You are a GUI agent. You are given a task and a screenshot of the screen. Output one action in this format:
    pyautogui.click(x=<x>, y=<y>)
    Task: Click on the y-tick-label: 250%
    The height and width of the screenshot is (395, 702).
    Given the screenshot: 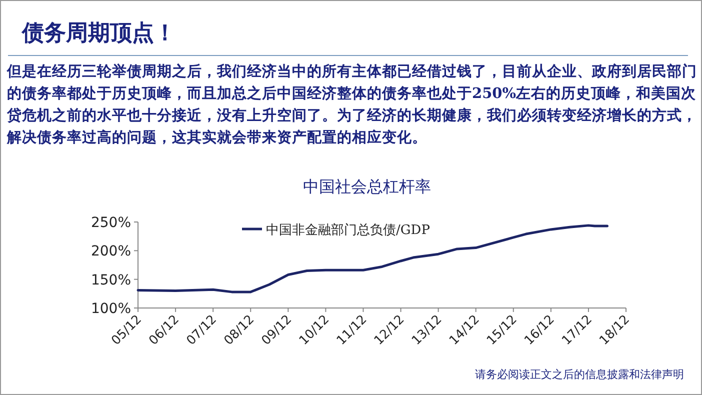 What is the action you would take?
    pyautogui.click(x=110, y=223)
    